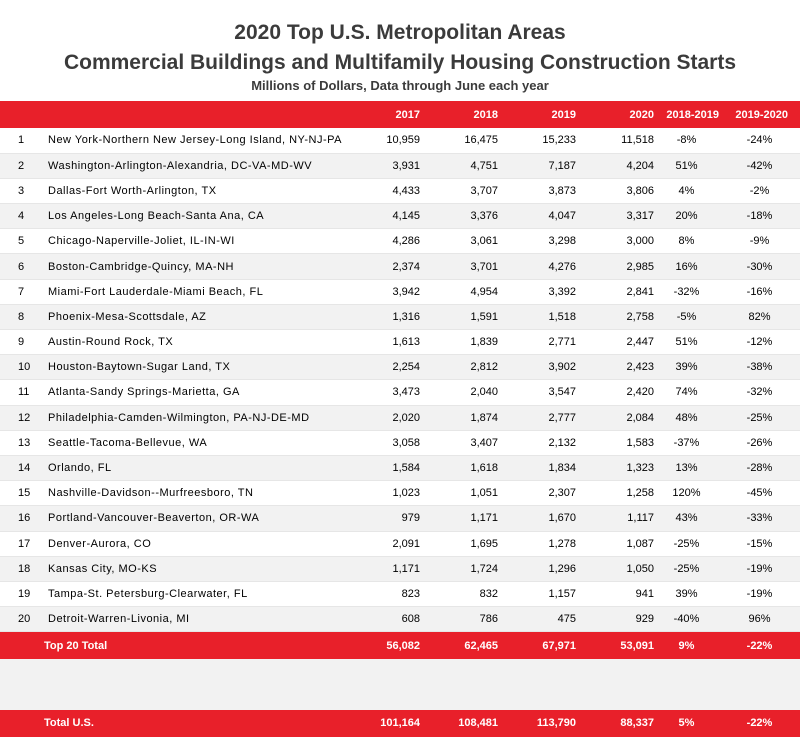  I want to click on row-value-2019: 475, so click(537, 619).